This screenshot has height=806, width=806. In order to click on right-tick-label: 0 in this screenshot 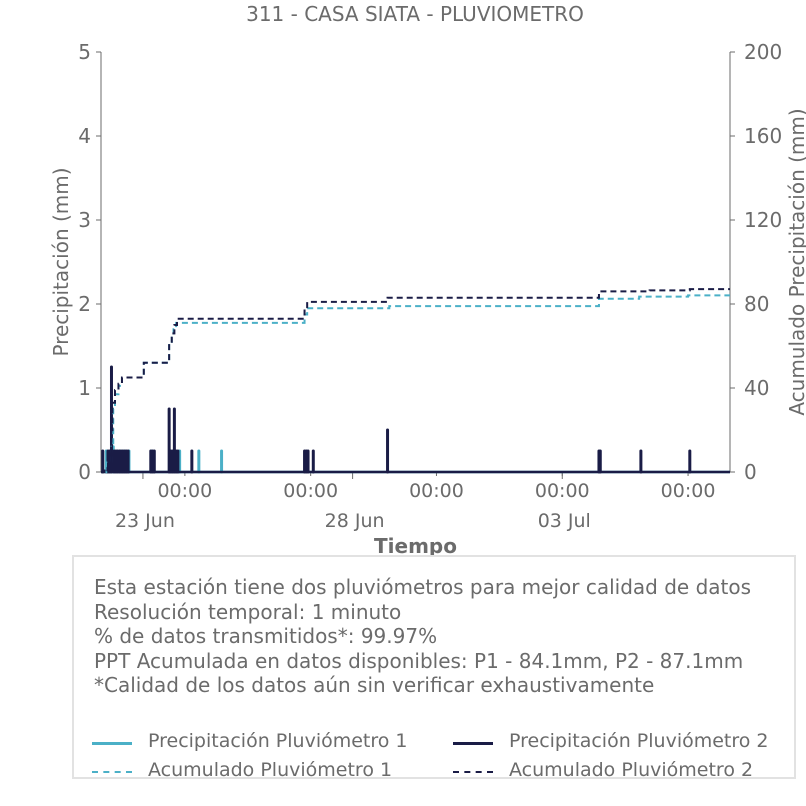, I will do `click(750, 472)`.